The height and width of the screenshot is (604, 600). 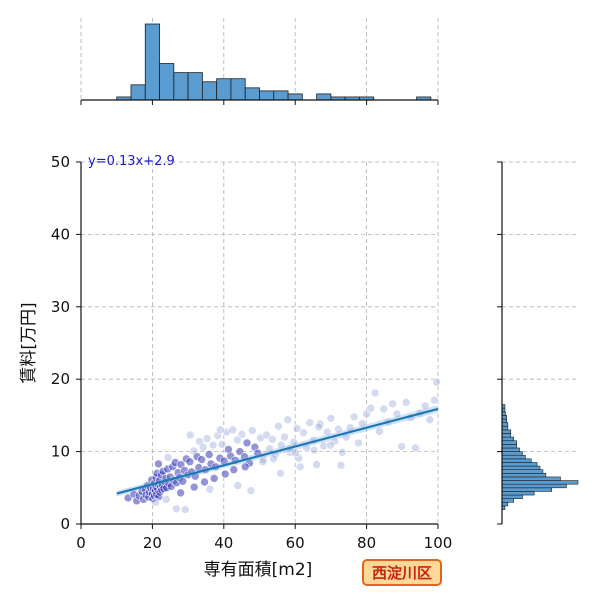 I want to click on regression-equation: y=0.13x+2.9, so click(x=131, y=161).